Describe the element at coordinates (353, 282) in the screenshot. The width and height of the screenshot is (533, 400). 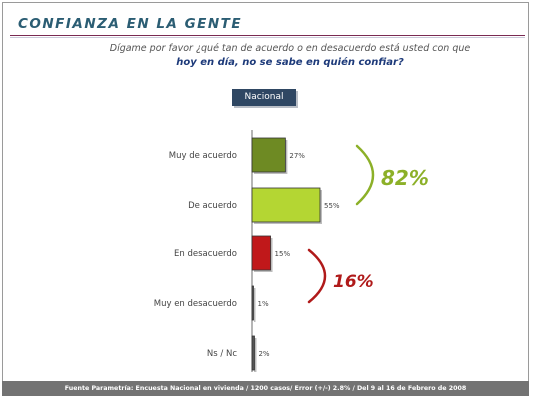
I see `annotation-disagree: 16%` at that location.